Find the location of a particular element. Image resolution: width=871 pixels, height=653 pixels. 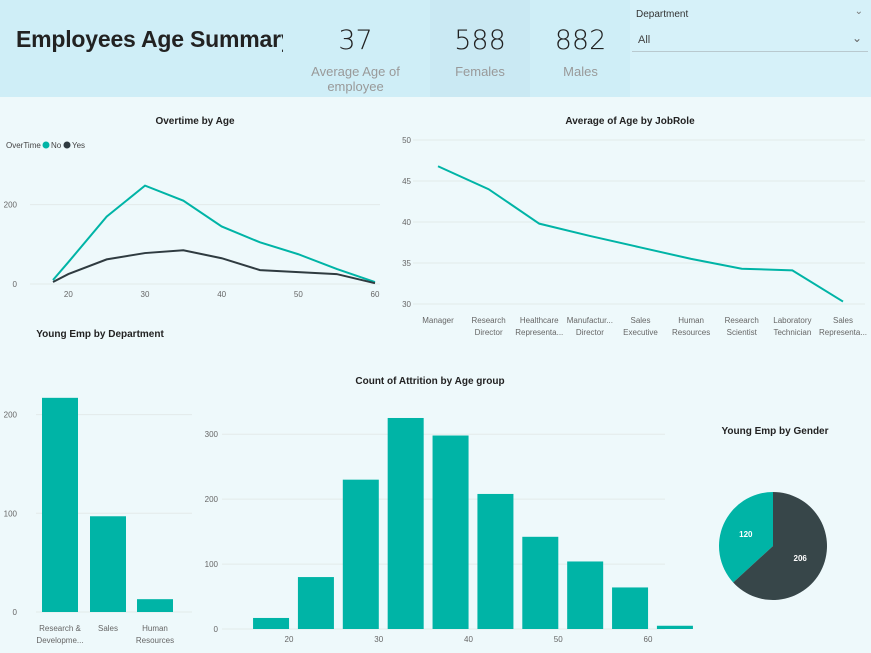

kpi-females: 588 Females is located at coordinates (480, 48).